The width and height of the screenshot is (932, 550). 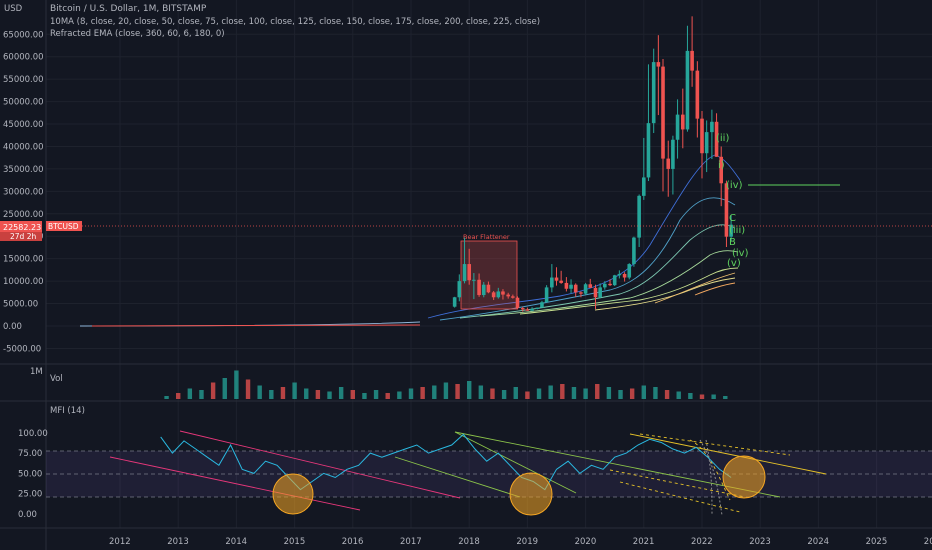 I want to click on time-tick-label: 2015, so click(x=295, y=542).